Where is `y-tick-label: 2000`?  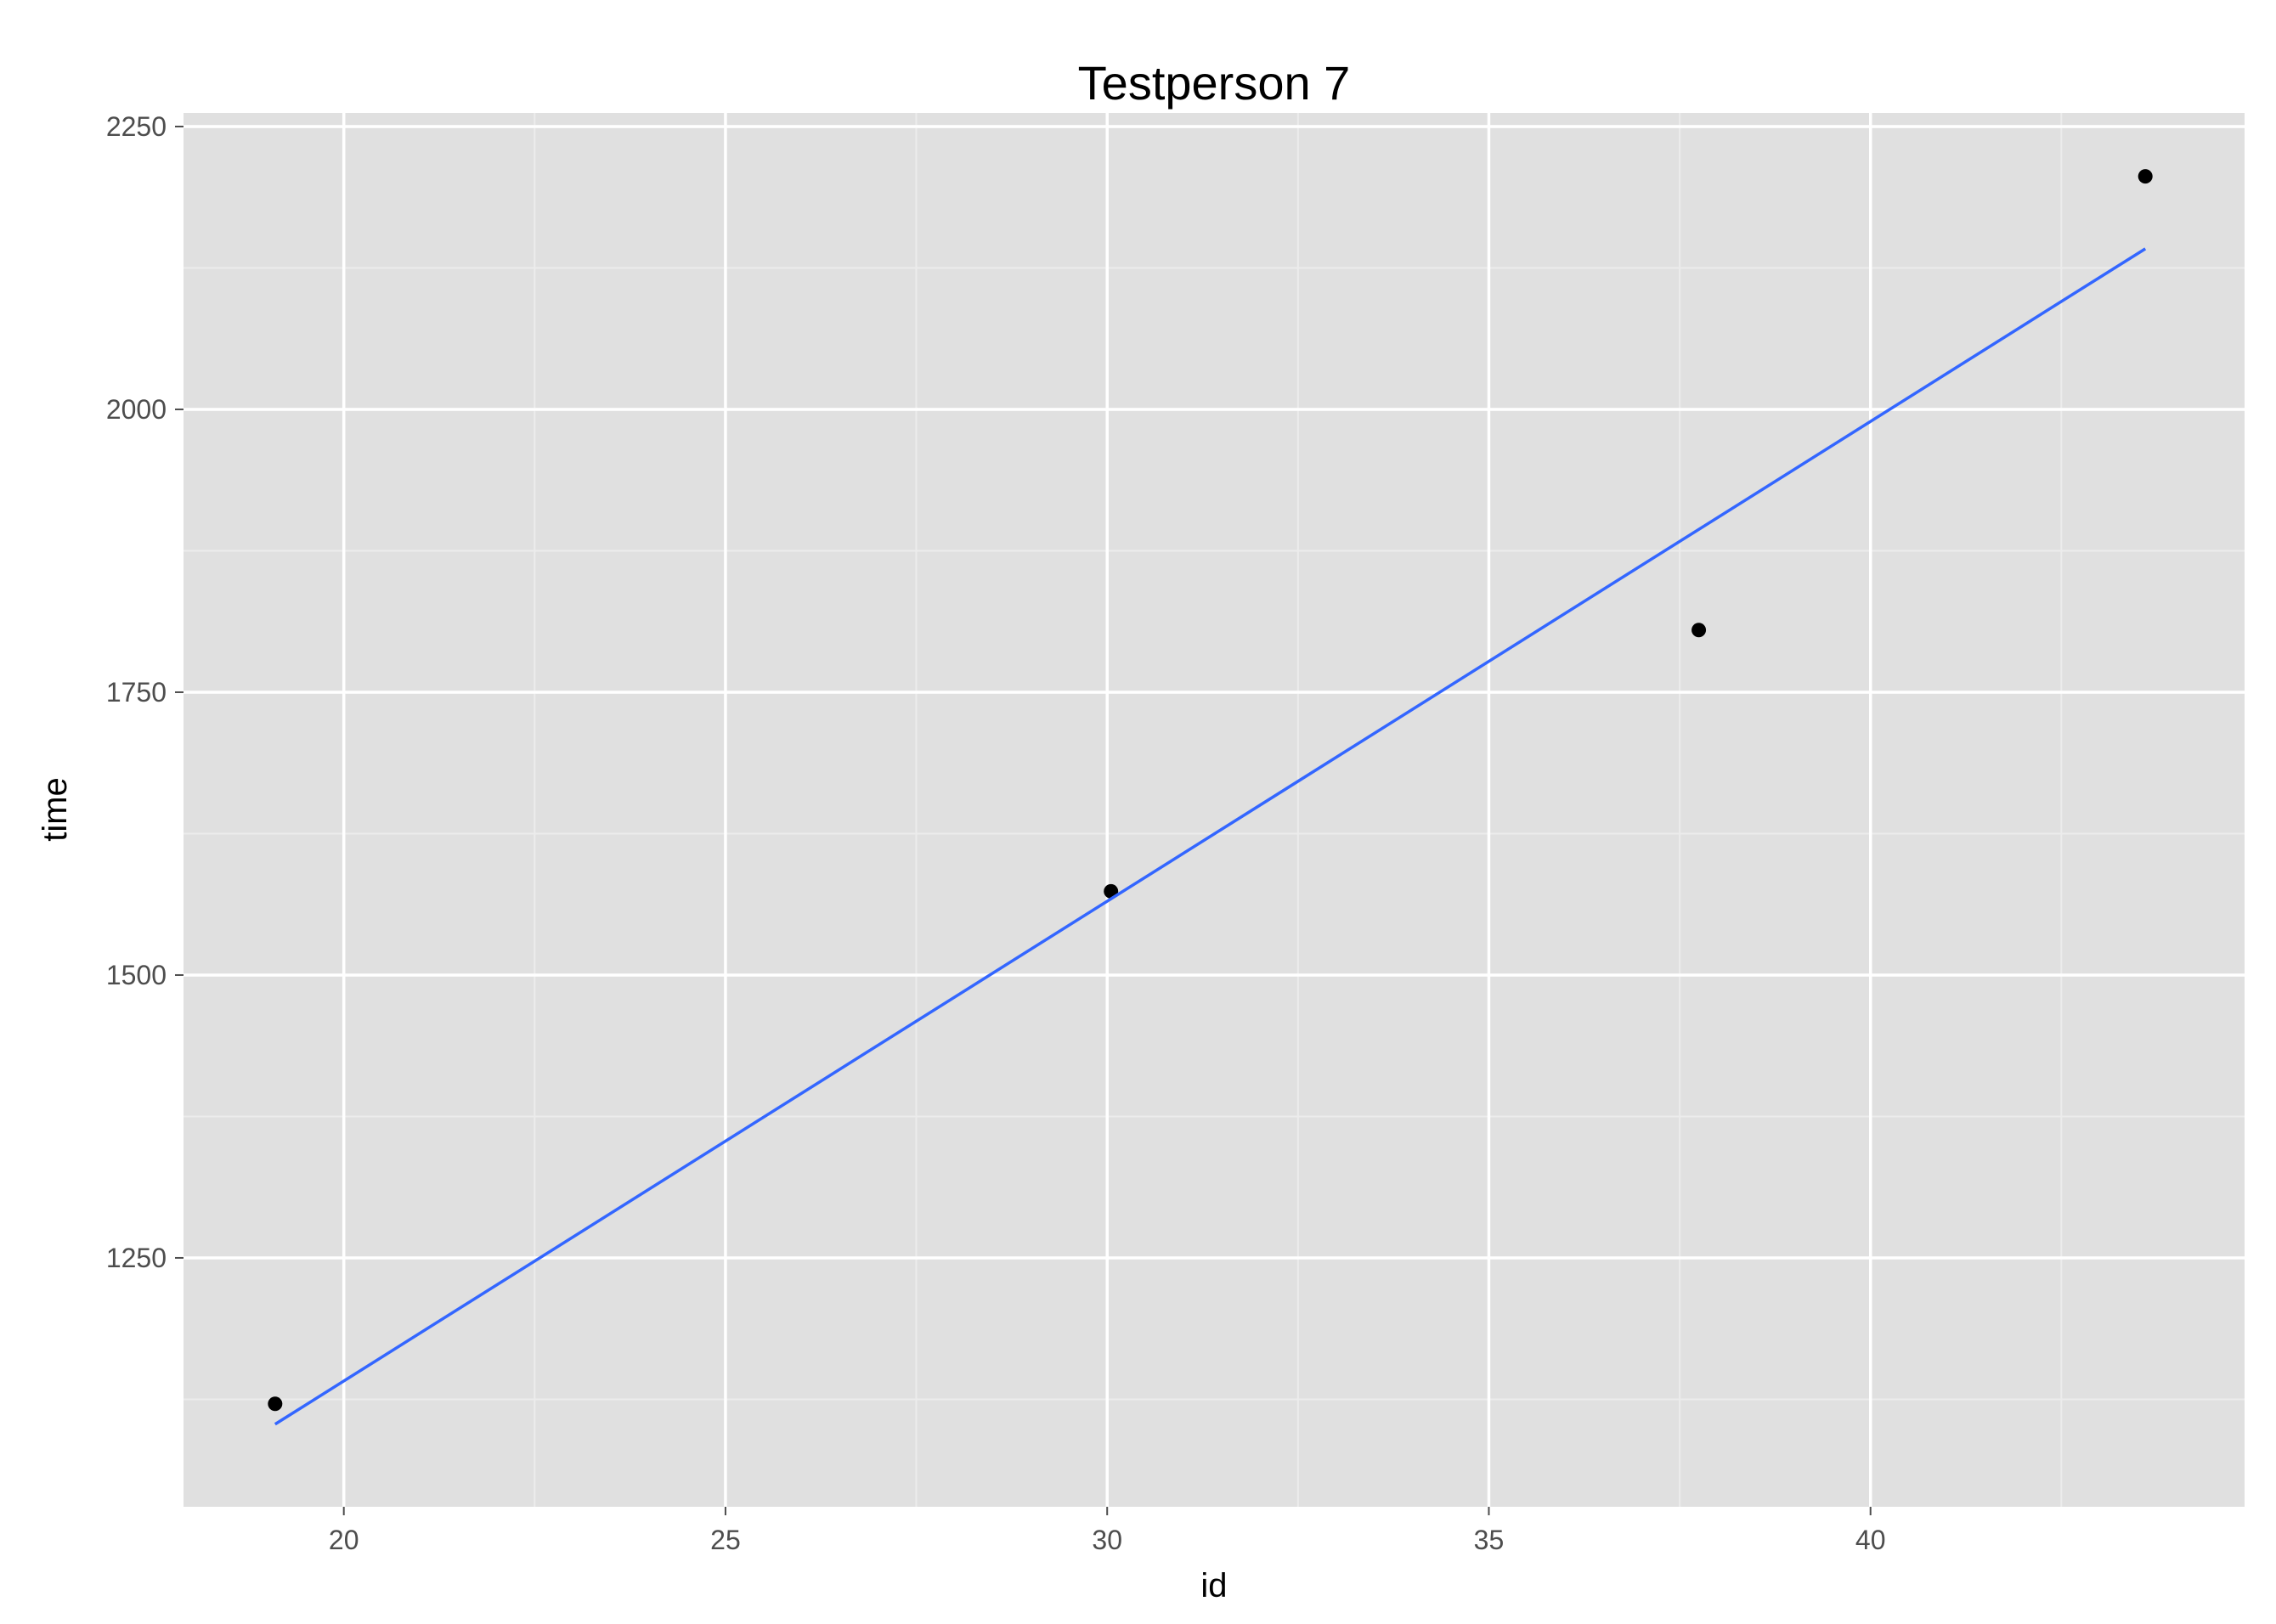
y-tick-label: 2000 is located at coordinates (136, 410).